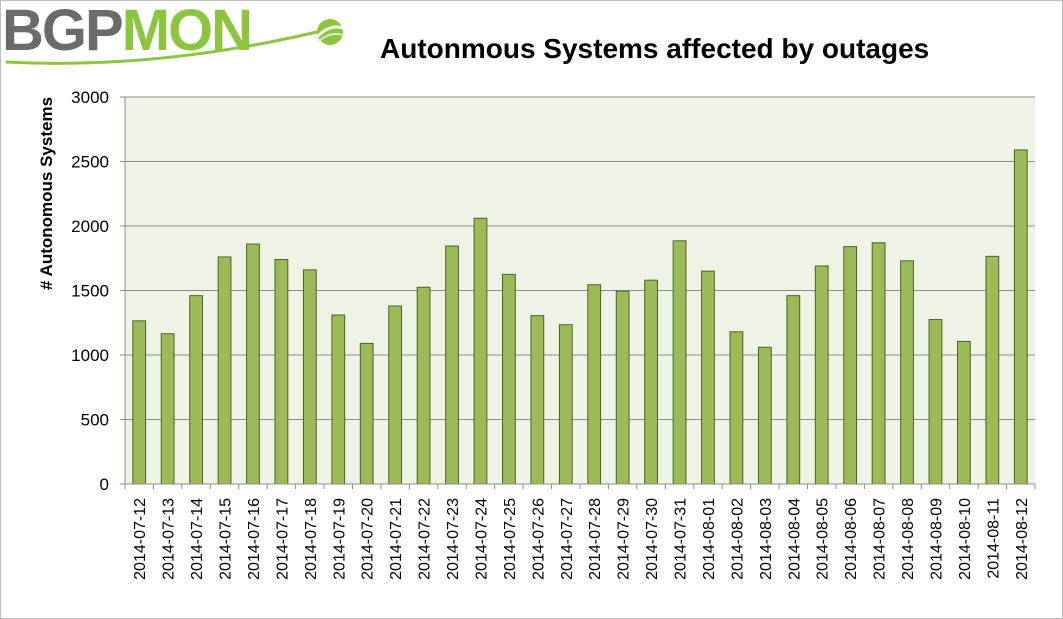 The image size is (1063, 619). What do you see at coordinates (282, 539) in the screenshot?
I see `x-tick-label: 2014-07-17` at bounding box center [282, 539].